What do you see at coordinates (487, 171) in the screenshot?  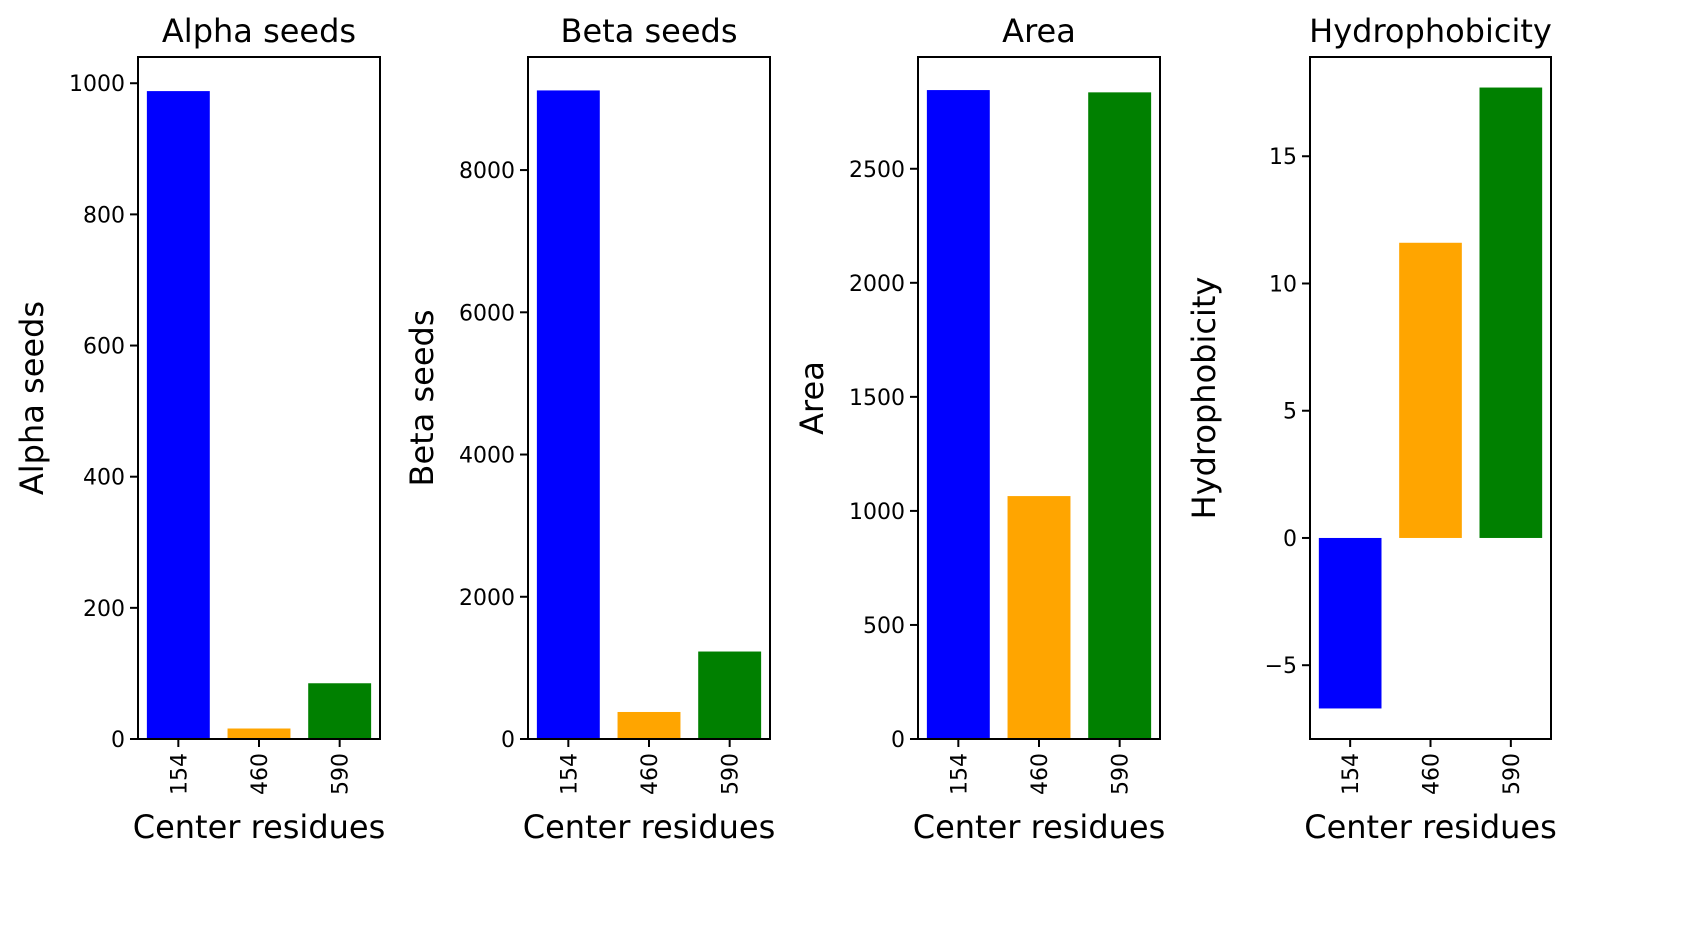 I see `y-tick-label: 8000` at bounding box center [487, 171].